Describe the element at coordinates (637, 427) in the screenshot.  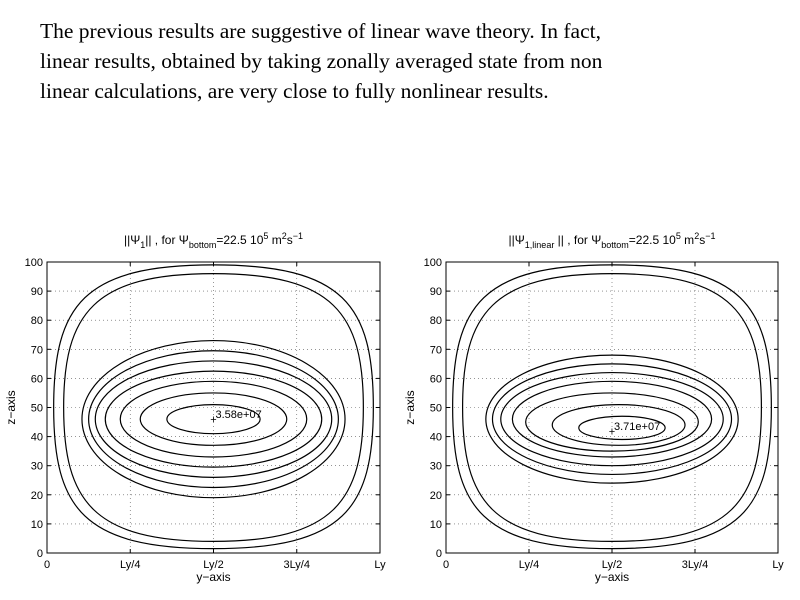
I see `max-value-label: 3.71e+07` at that location.